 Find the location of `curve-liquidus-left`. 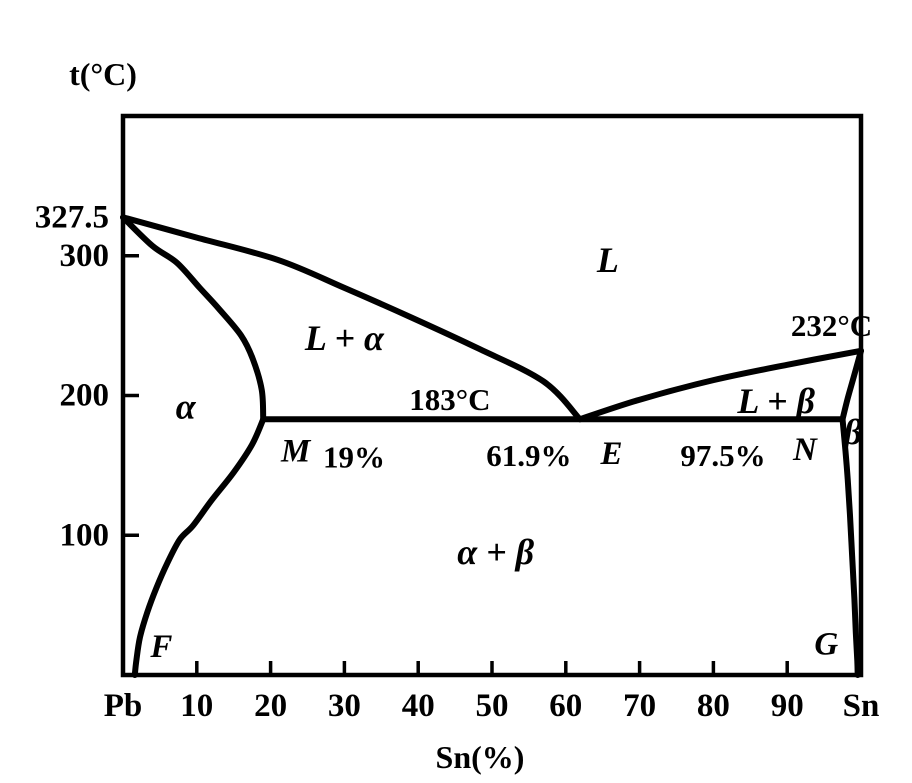

curve-liquidus-left is located at coordinates (351, 318).